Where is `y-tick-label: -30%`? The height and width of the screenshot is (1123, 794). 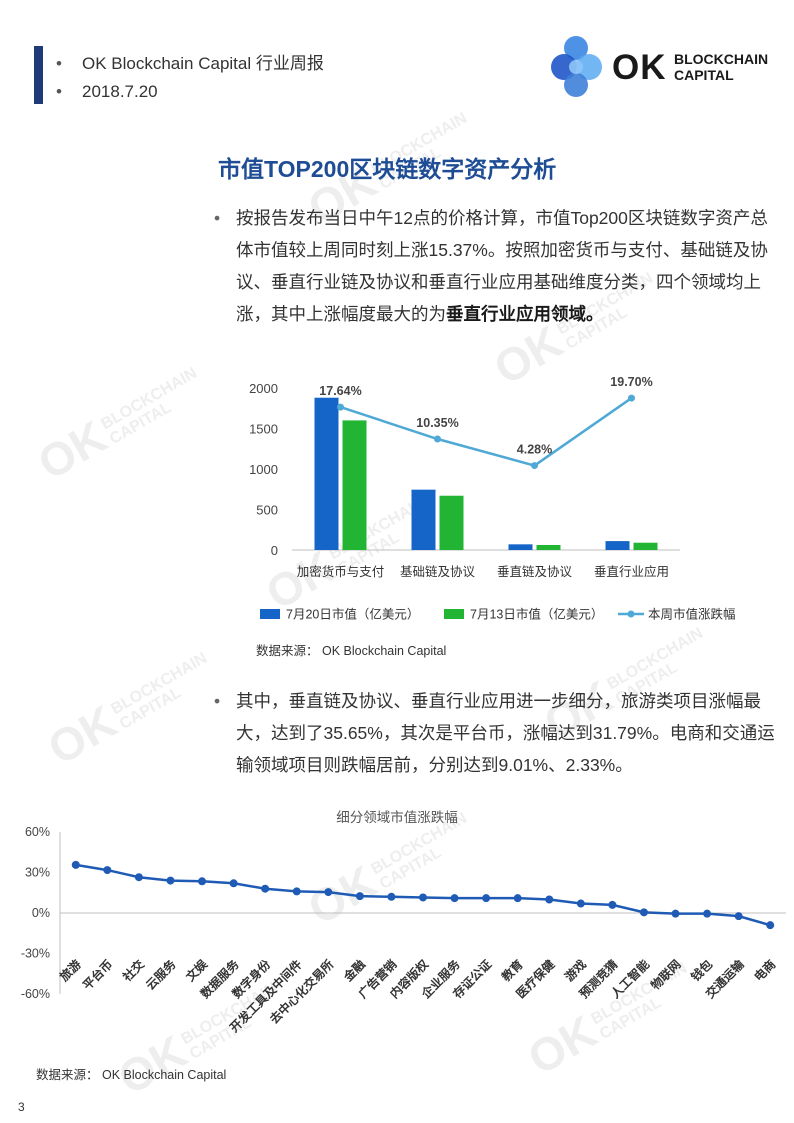 y-tick-label: -30% is located at coordinates (35, 954).